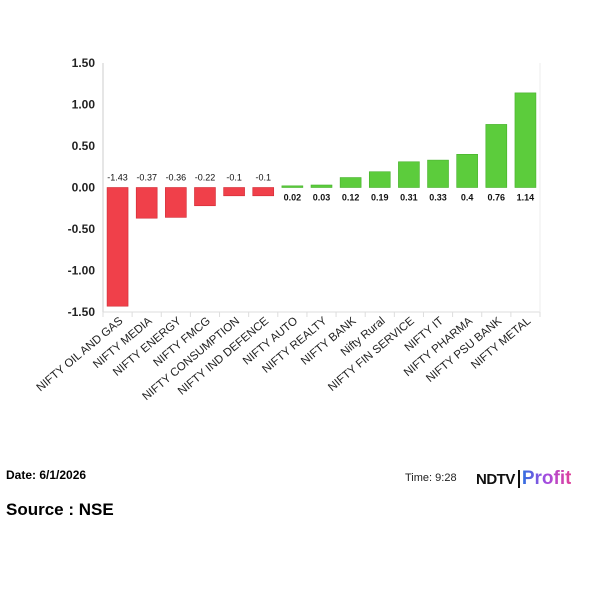 Image resolution: width=600 pixels, height=600 pixels. Describe the element at coordinates (431, 478) in the screenshot. I see `time-label: Time: 9:28` at that location.